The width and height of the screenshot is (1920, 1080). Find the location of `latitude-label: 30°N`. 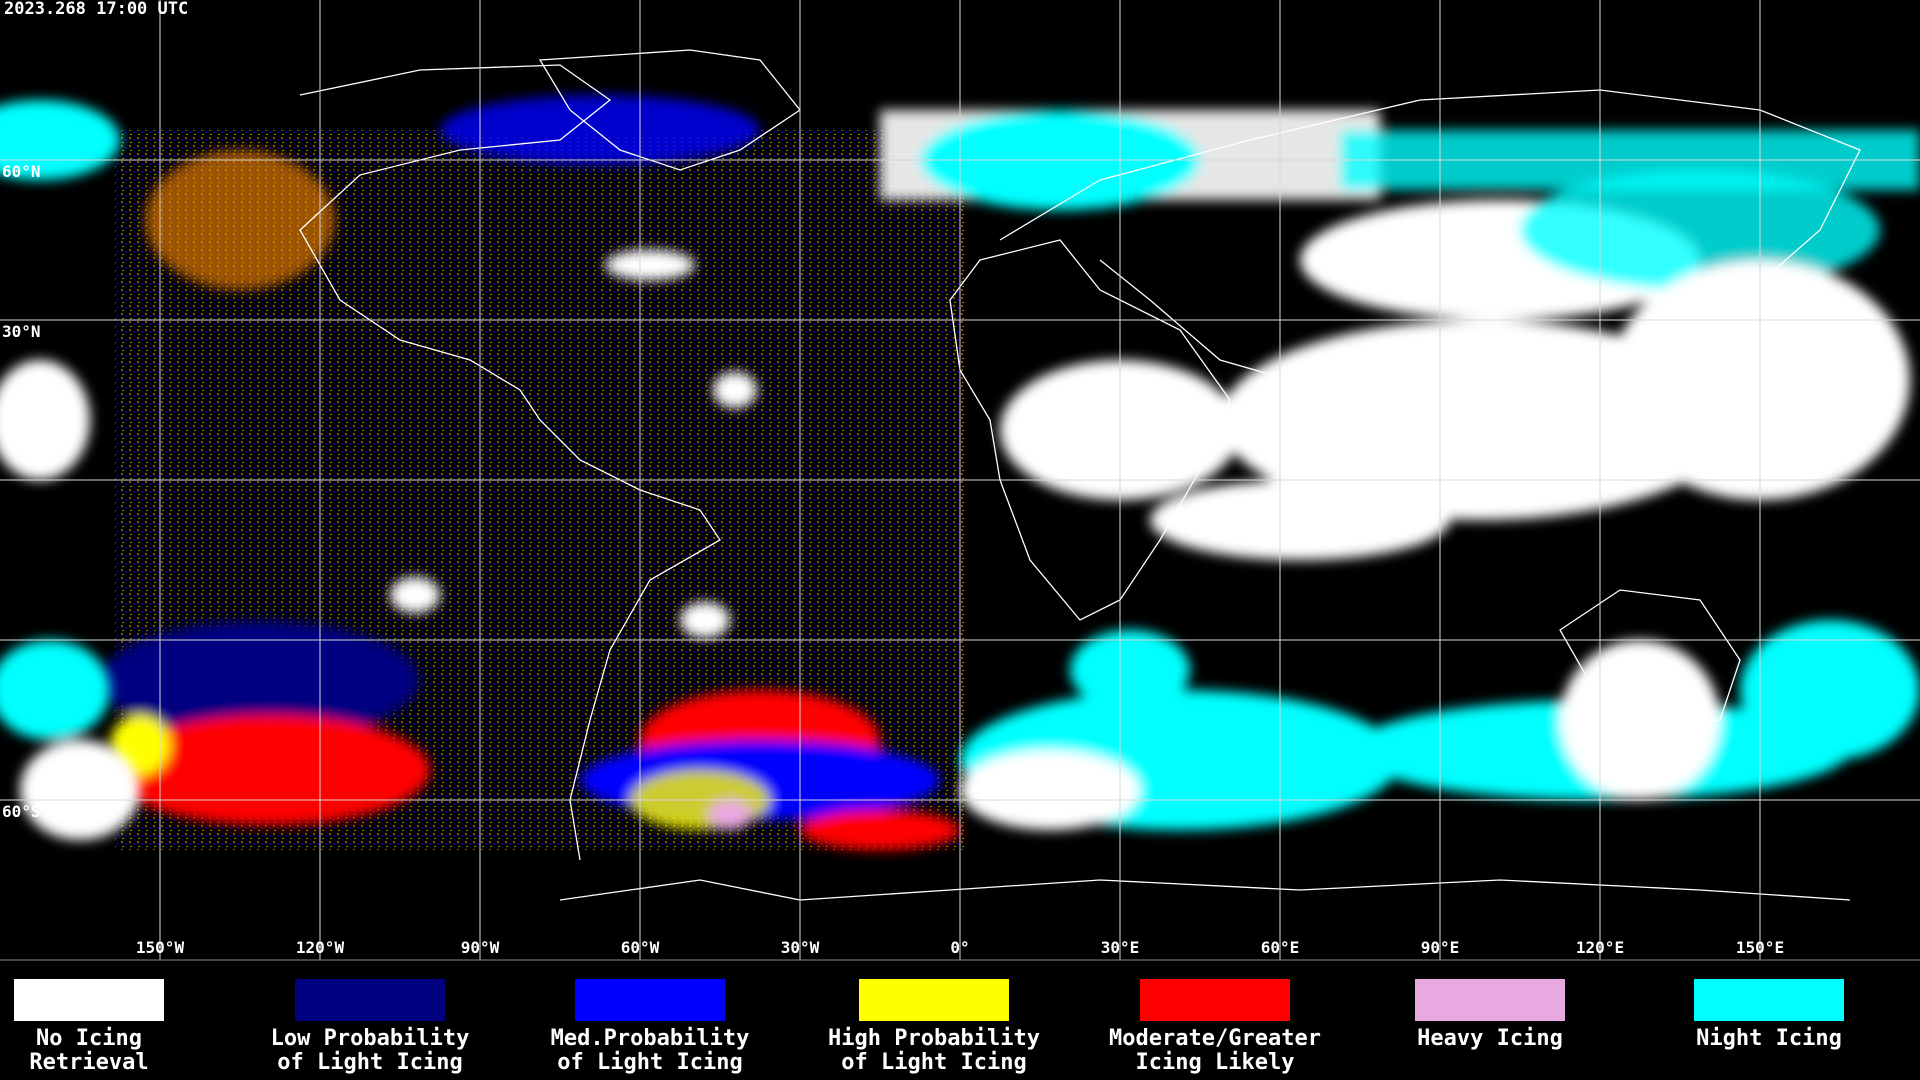

latitude-label: 30°N is located at coordinates (21, 331).